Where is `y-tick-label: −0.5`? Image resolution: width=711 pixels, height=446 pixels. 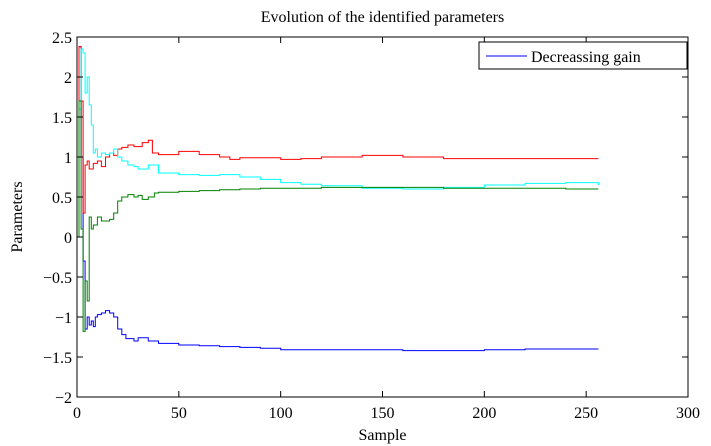
y-tick-label: −0.5 is located at coordinates (57, 278).